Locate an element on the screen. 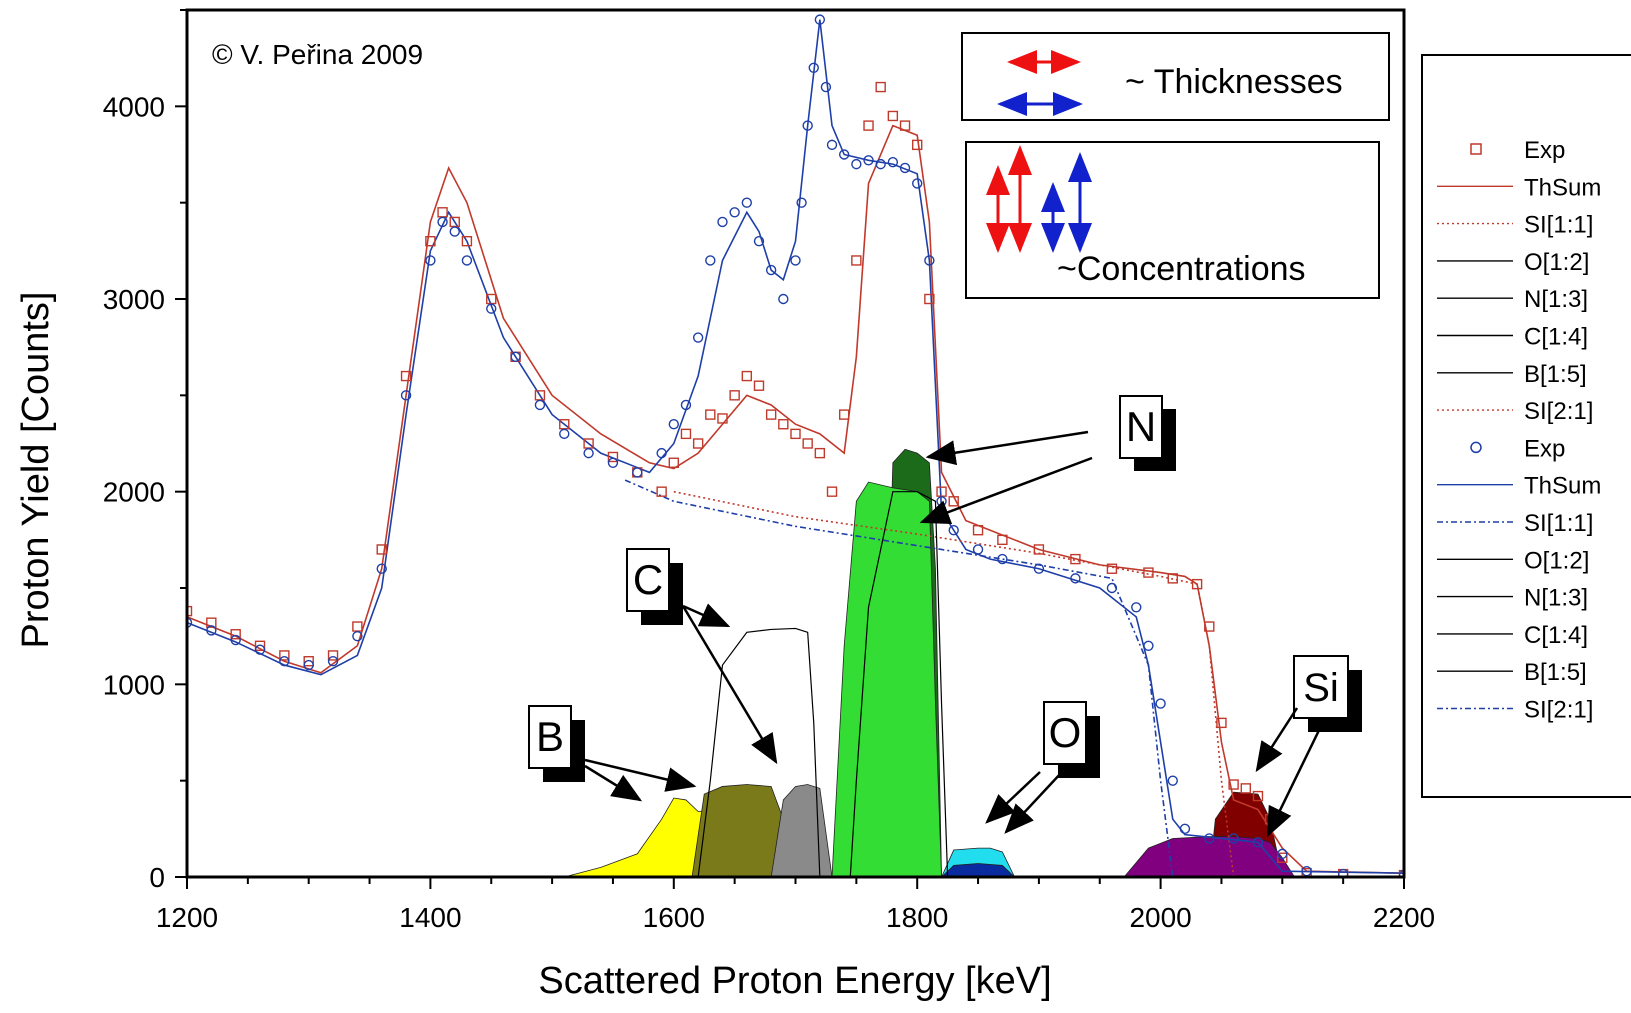 Image resolution: width=1631 pixels, height=1013 pixels. legend-entry: SI[1:1] is located at coordinates (1515, 225).